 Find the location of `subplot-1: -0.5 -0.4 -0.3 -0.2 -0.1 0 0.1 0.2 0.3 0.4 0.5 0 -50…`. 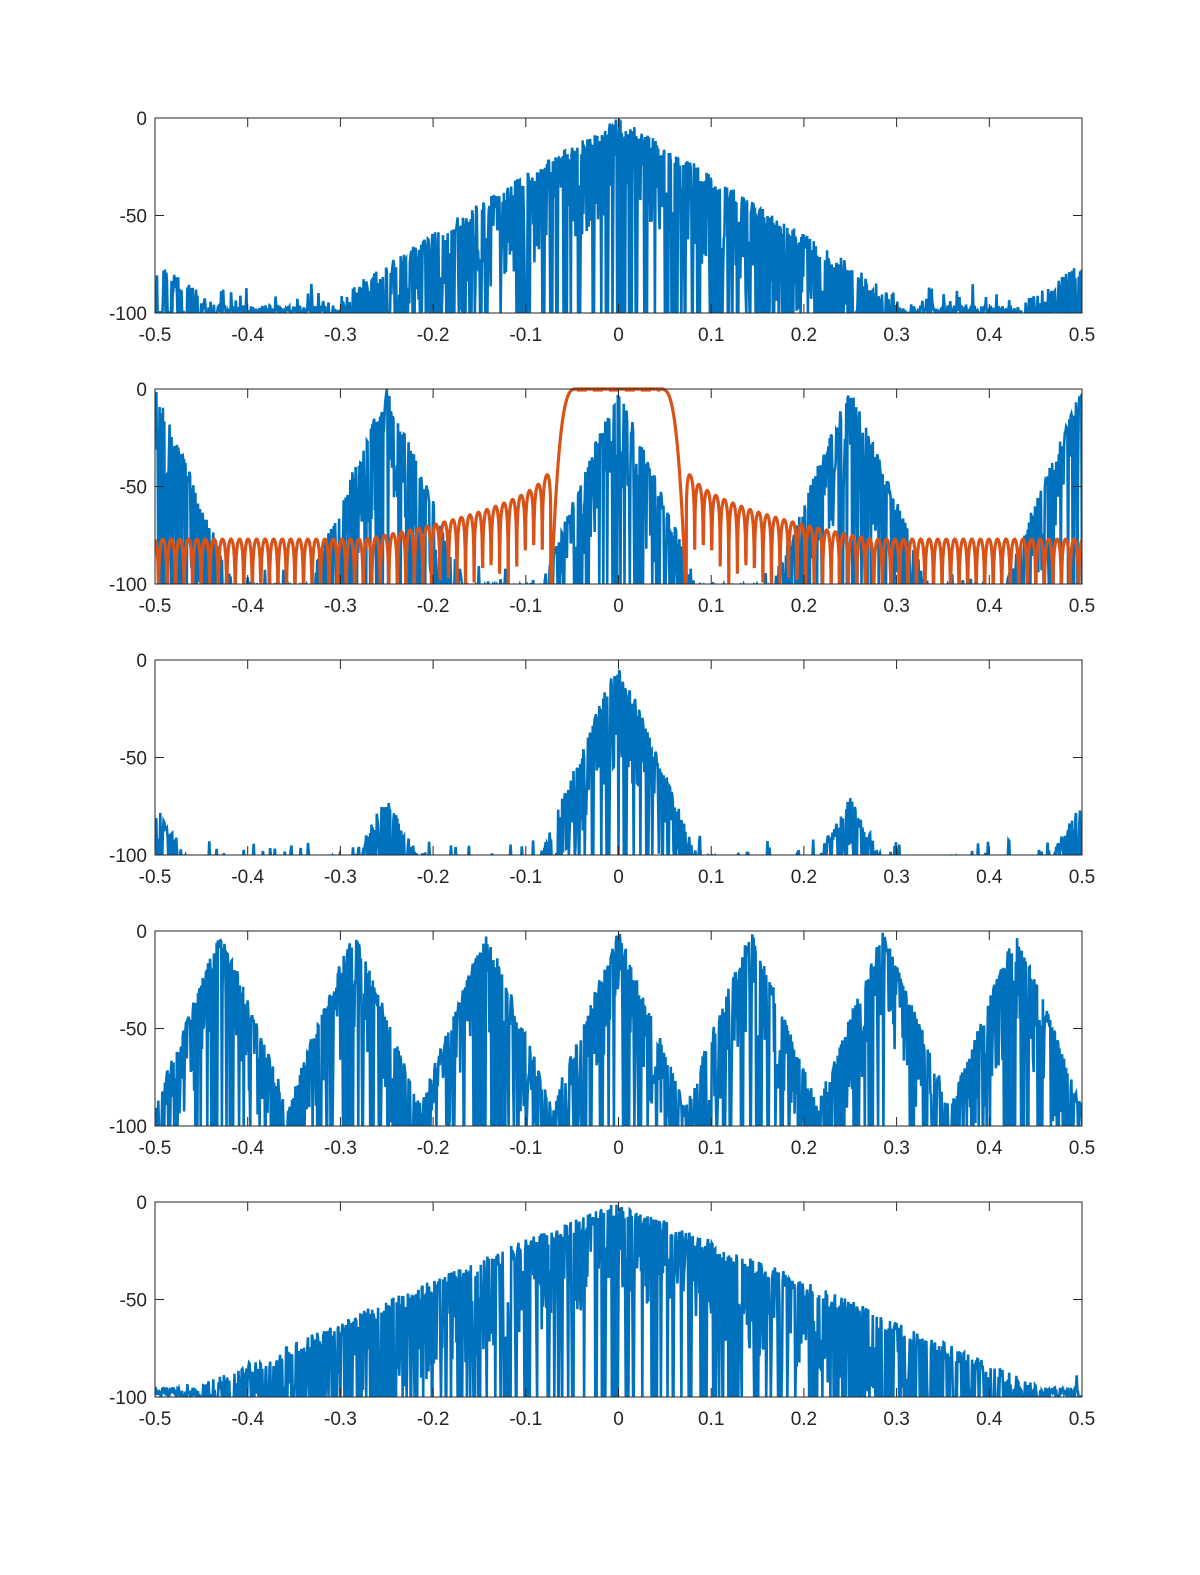

subplot-1: -0.5 -0.4 -0.3 -0.2 -0.1 0 0.1 0.2 0.3 0.4 0.5 0 -50… is located at coordinates (602, 227).